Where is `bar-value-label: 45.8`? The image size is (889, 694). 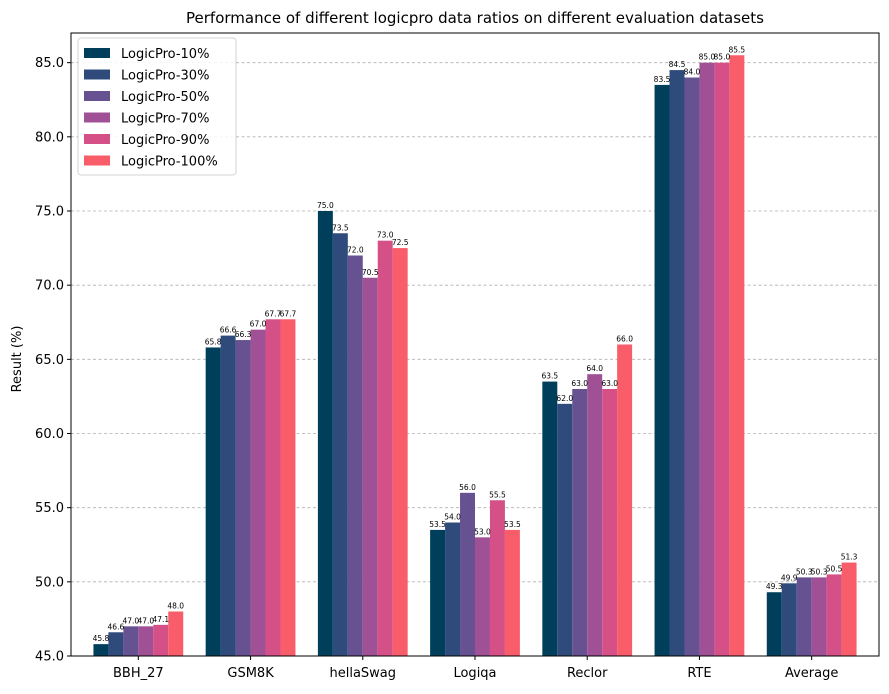
bar-value-label: 45.8 is located at coordinates (101, 638).